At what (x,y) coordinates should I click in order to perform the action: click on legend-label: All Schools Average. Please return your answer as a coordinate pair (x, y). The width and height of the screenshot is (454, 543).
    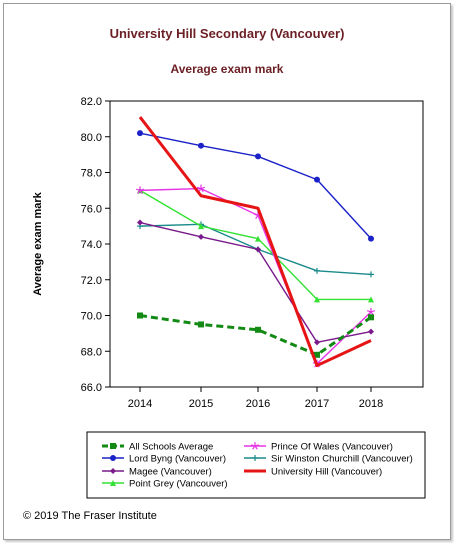
    Looking at the image, I should click on (171, 447).